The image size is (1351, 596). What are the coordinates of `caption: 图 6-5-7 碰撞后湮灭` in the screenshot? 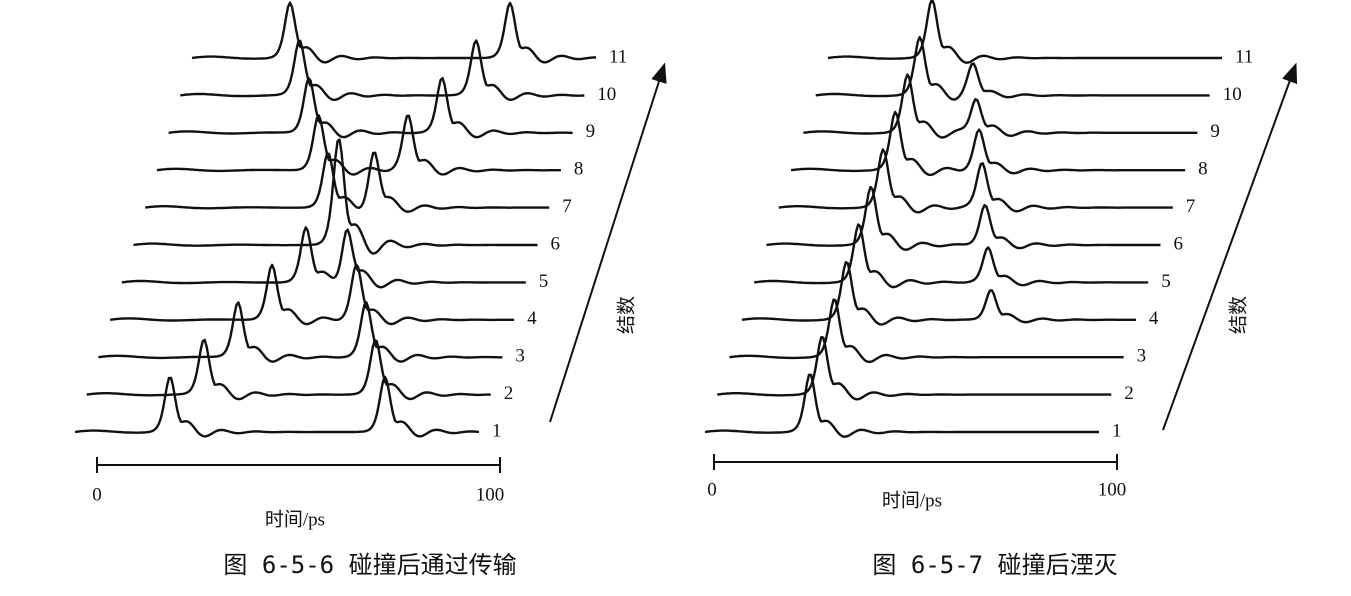 It's located at (994, 565).